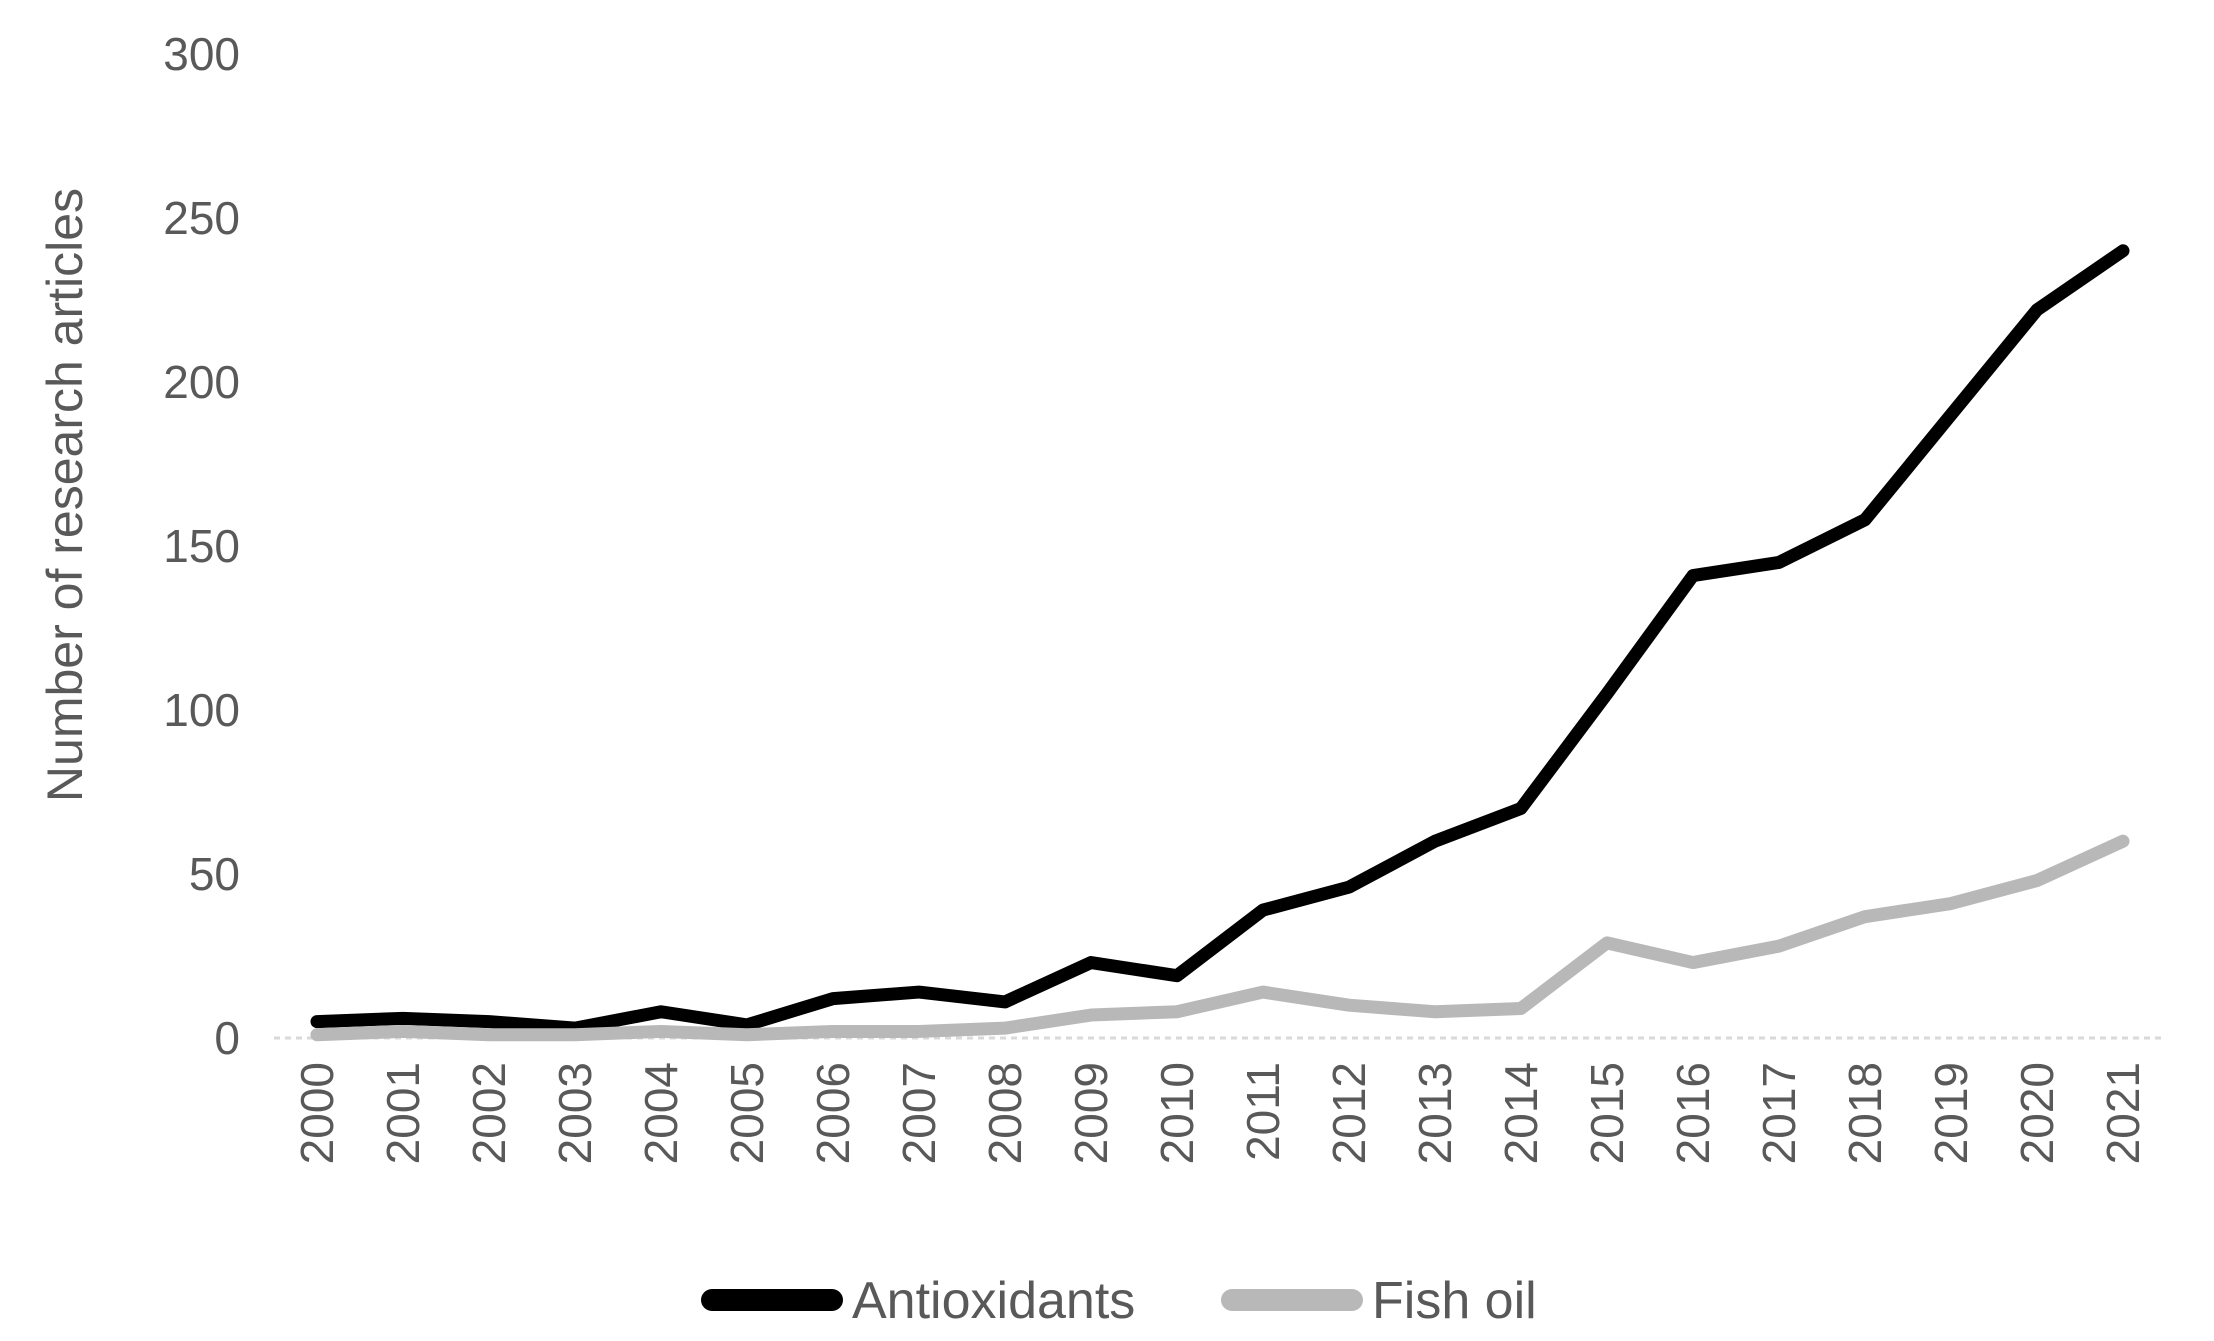 The width and height of the screenshot is (2214, 1341). I want to click on y-tick-label: 50, so click(214, 874).